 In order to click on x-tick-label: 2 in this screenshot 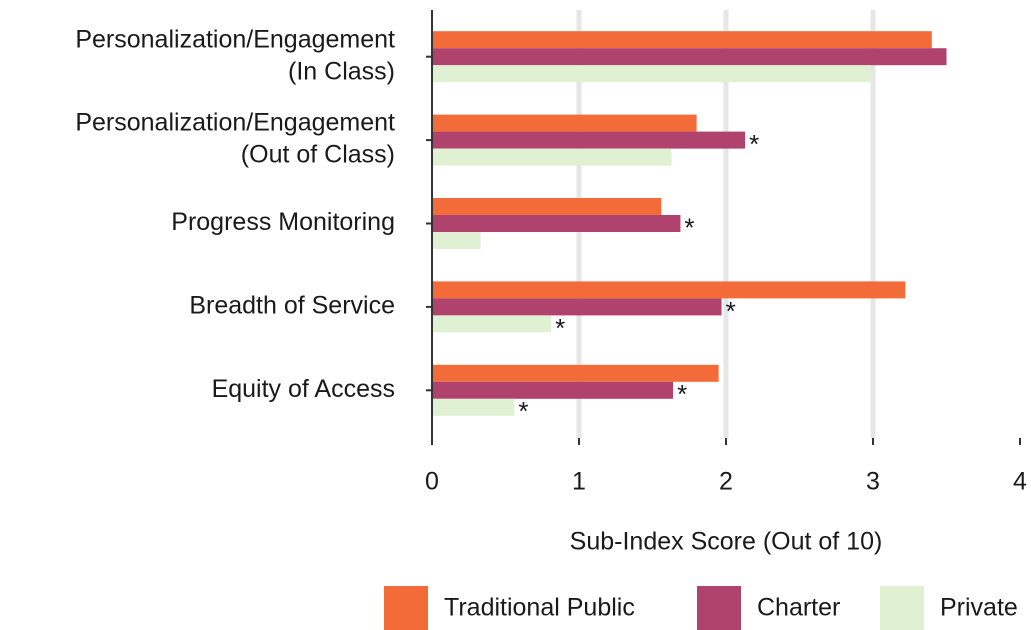, I will do `click(726, 482)`.